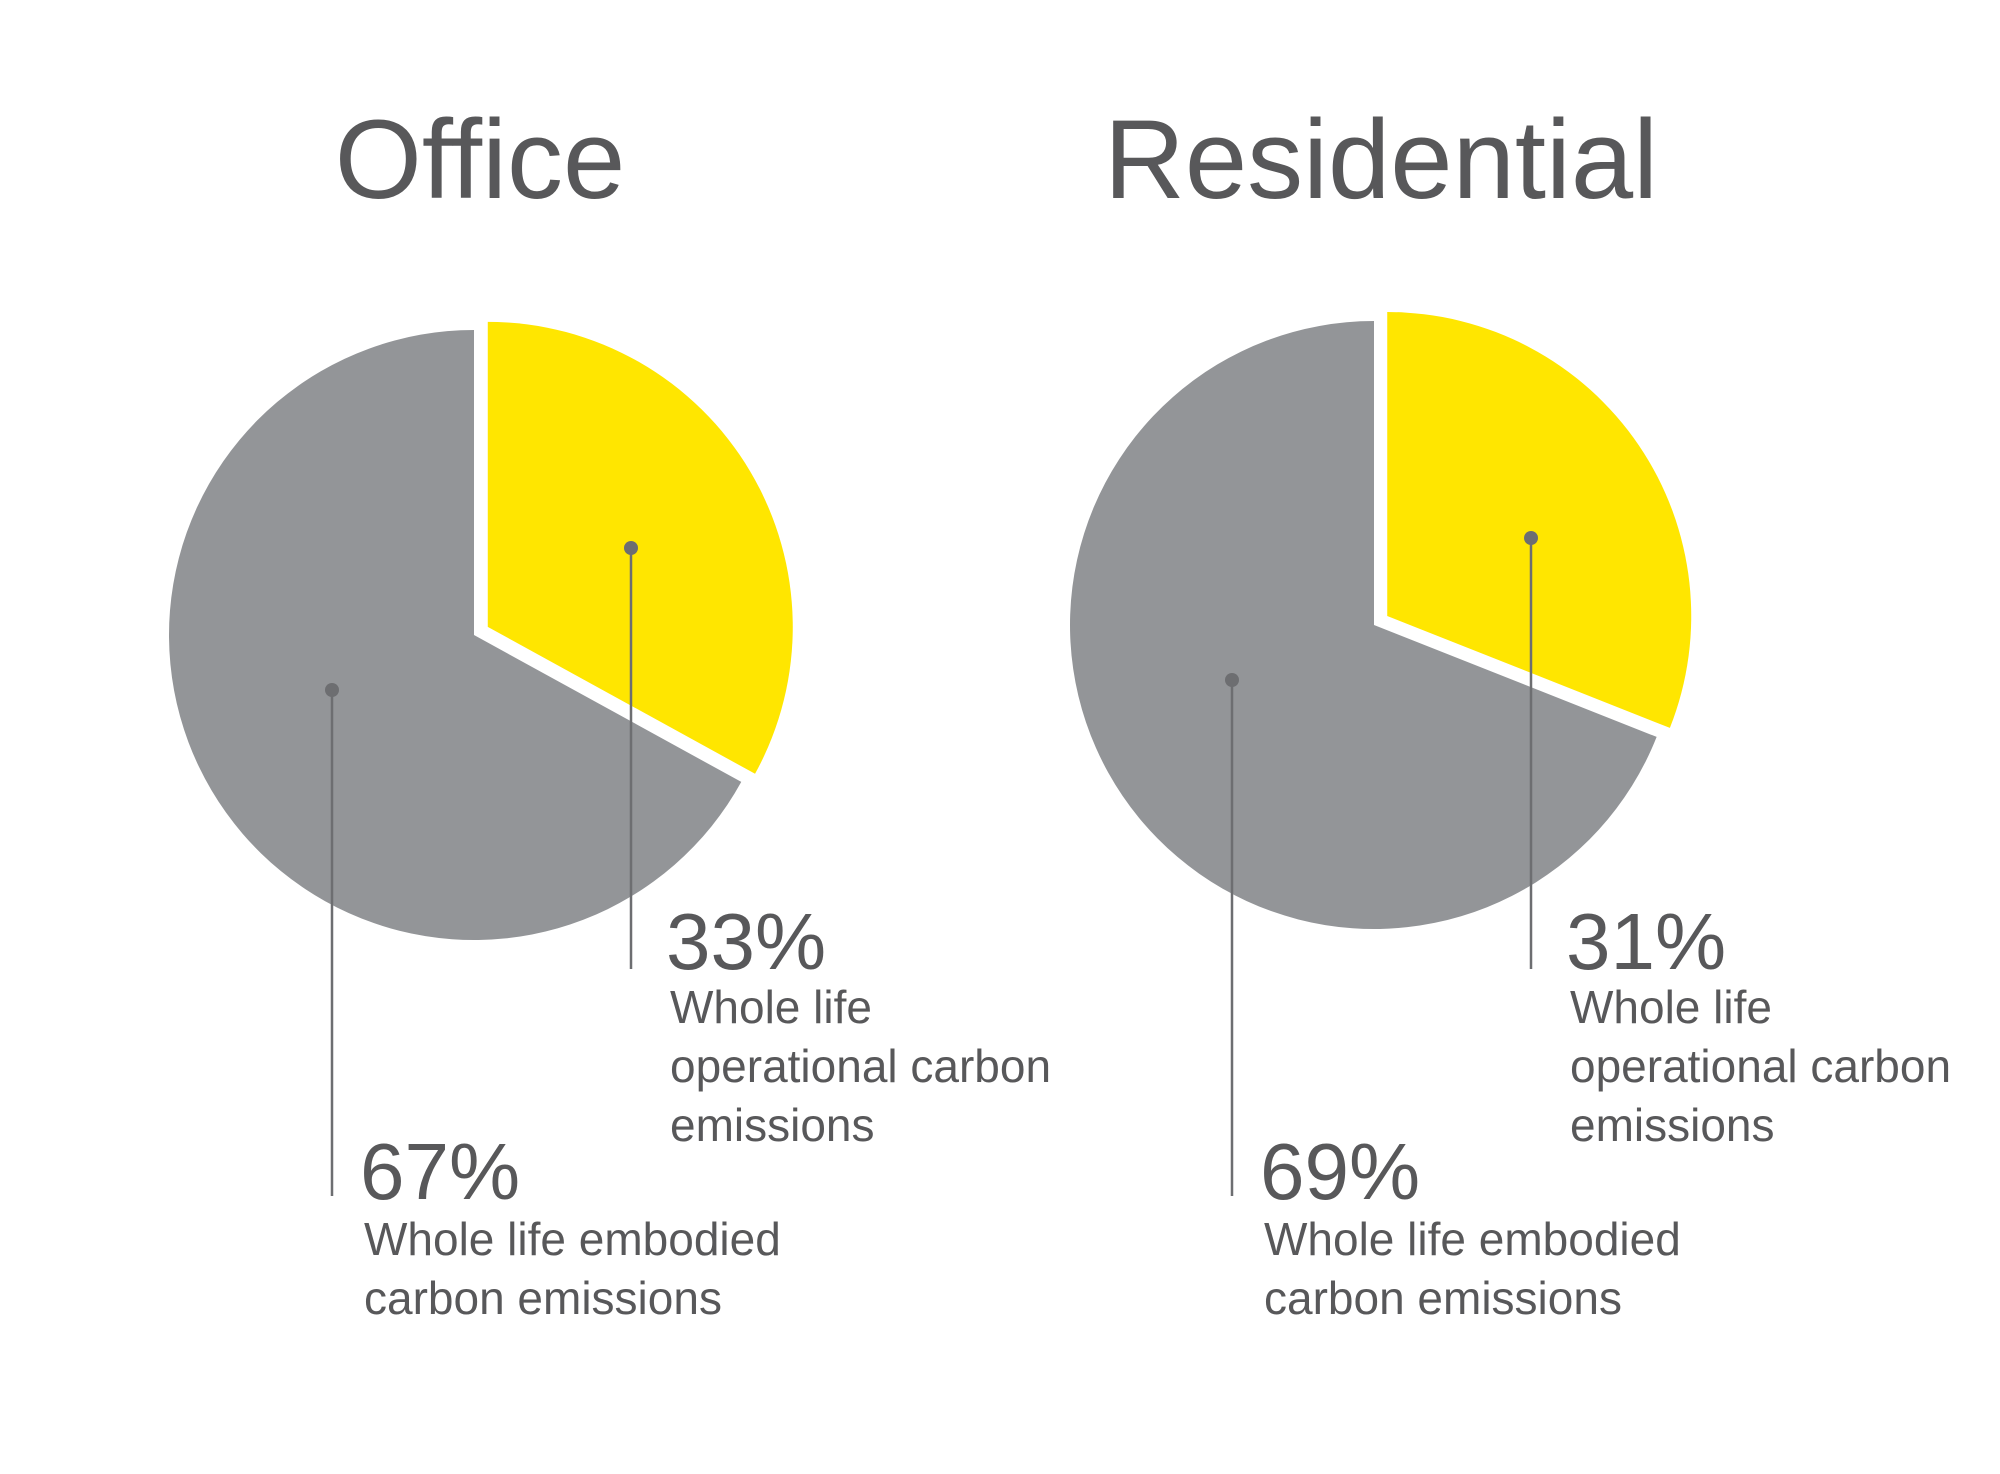 This screenshot has height=1474, width=2000. What do you see at coordinates (746, 941) in the screenshot?
I see `value-label: 33%` at bounding box center [746, 941].